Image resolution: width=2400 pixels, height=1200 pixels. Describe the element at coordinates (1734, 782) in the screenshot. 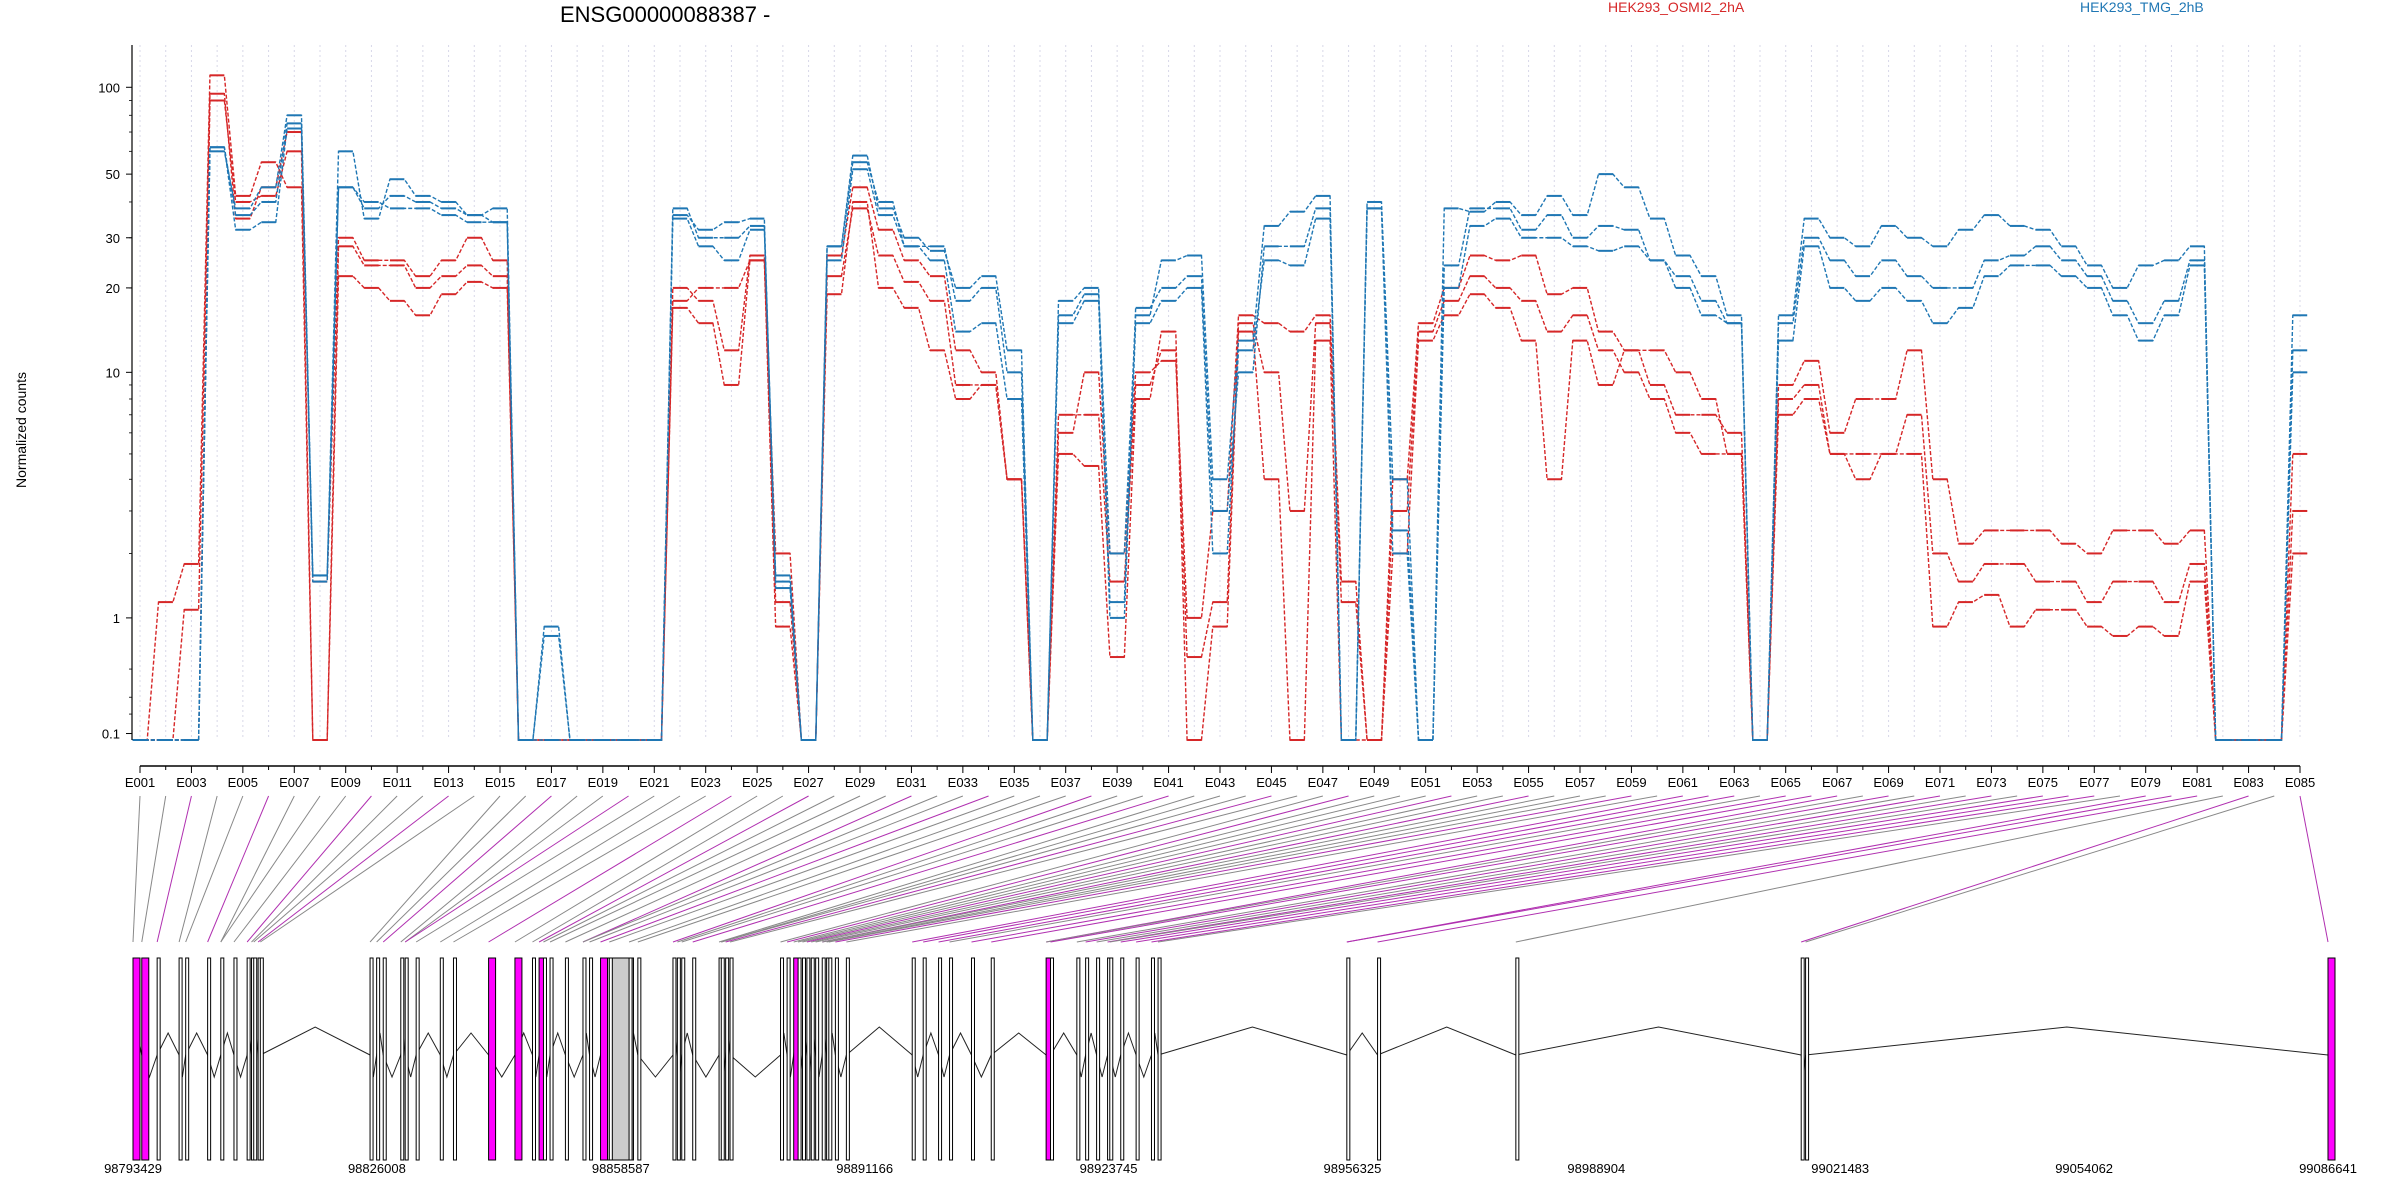

I see `x-tick-label: E063` at that location.